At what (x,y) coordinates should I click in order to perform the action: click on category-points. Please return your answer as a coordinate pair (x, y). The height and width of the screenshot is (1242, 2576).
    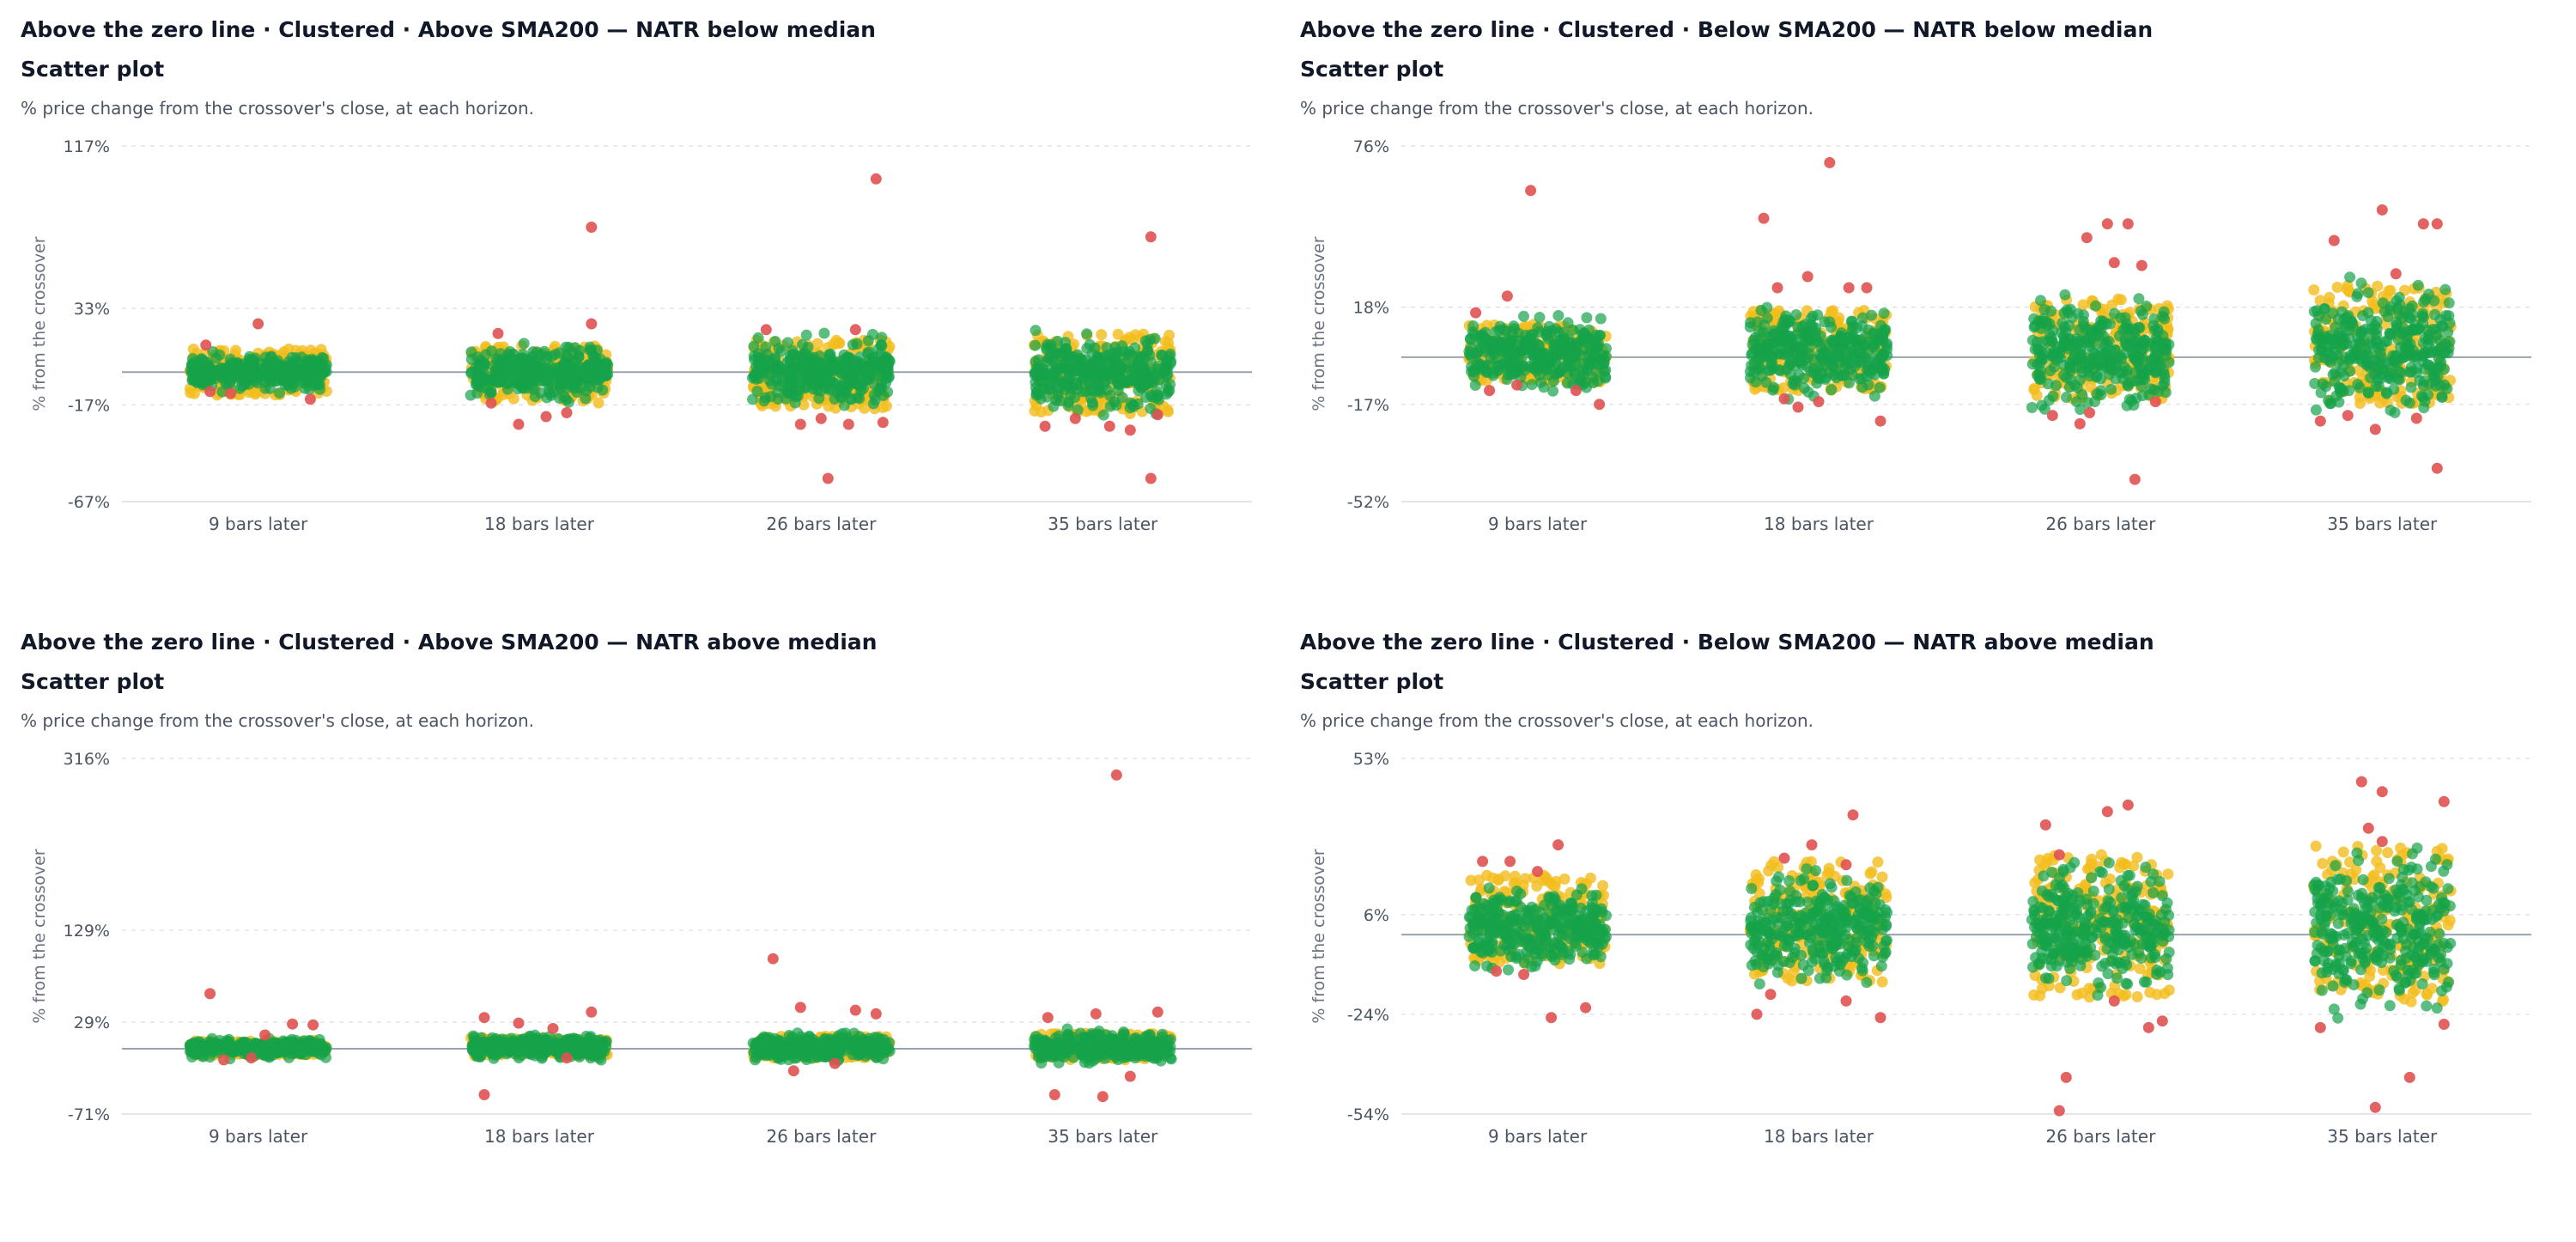
    Looking at the image, I should click on (258, 1027).